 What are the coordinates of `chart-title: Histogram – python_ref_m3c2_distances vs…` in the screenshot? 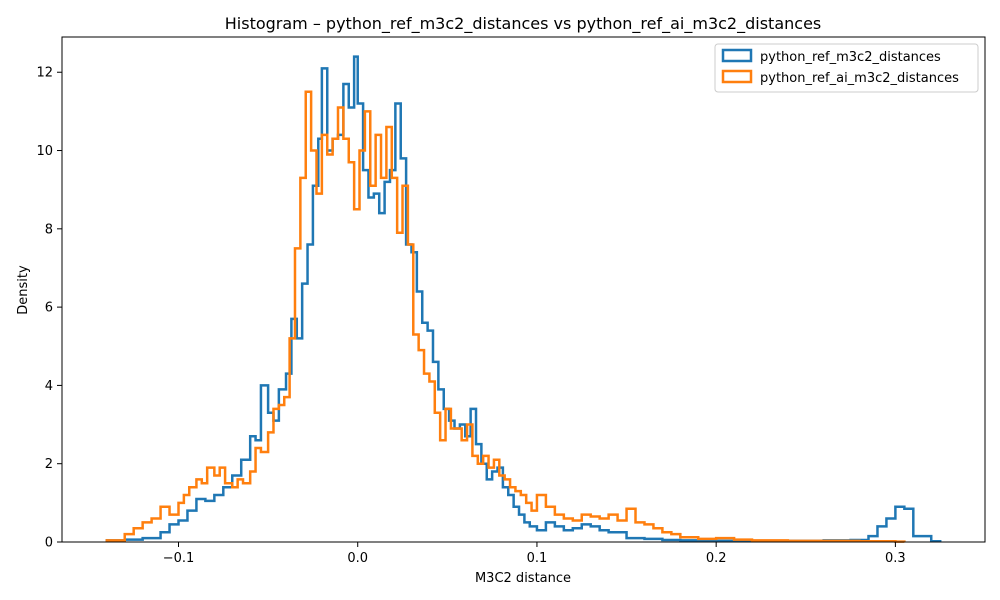 It's located at (523, 24).